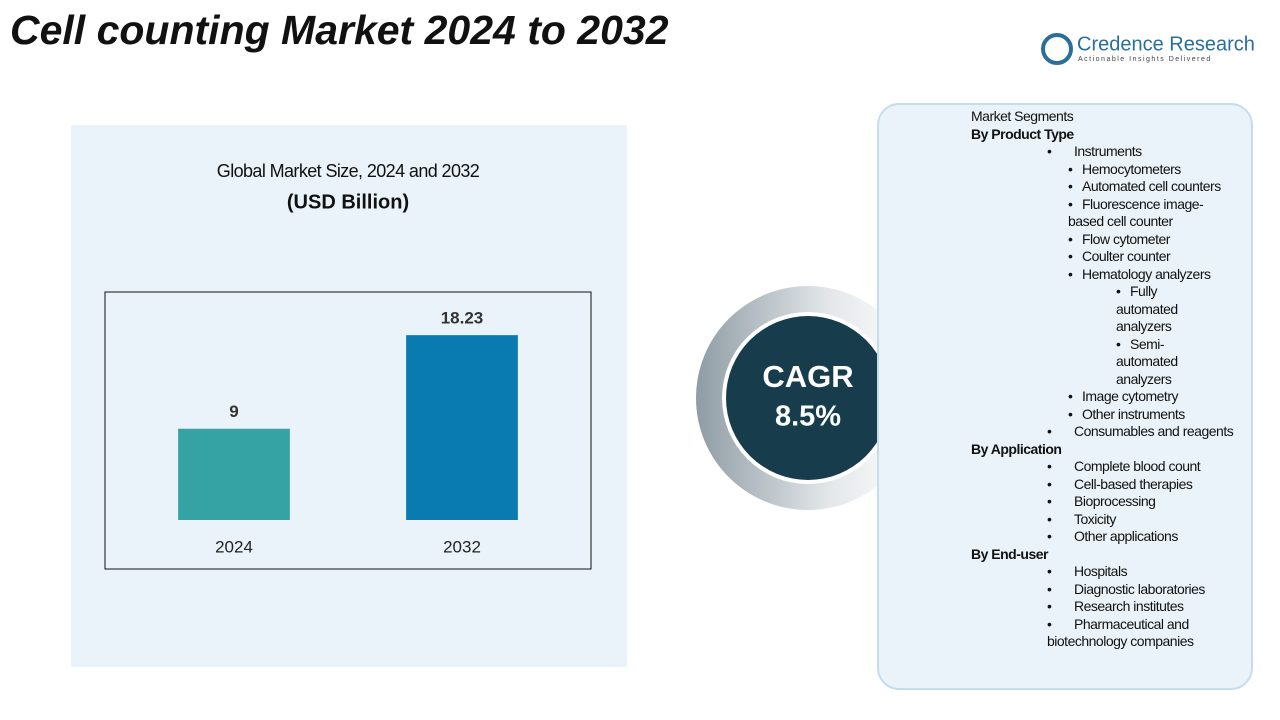  I want to click on segment-group: By Product Type, so click(1022, 133).